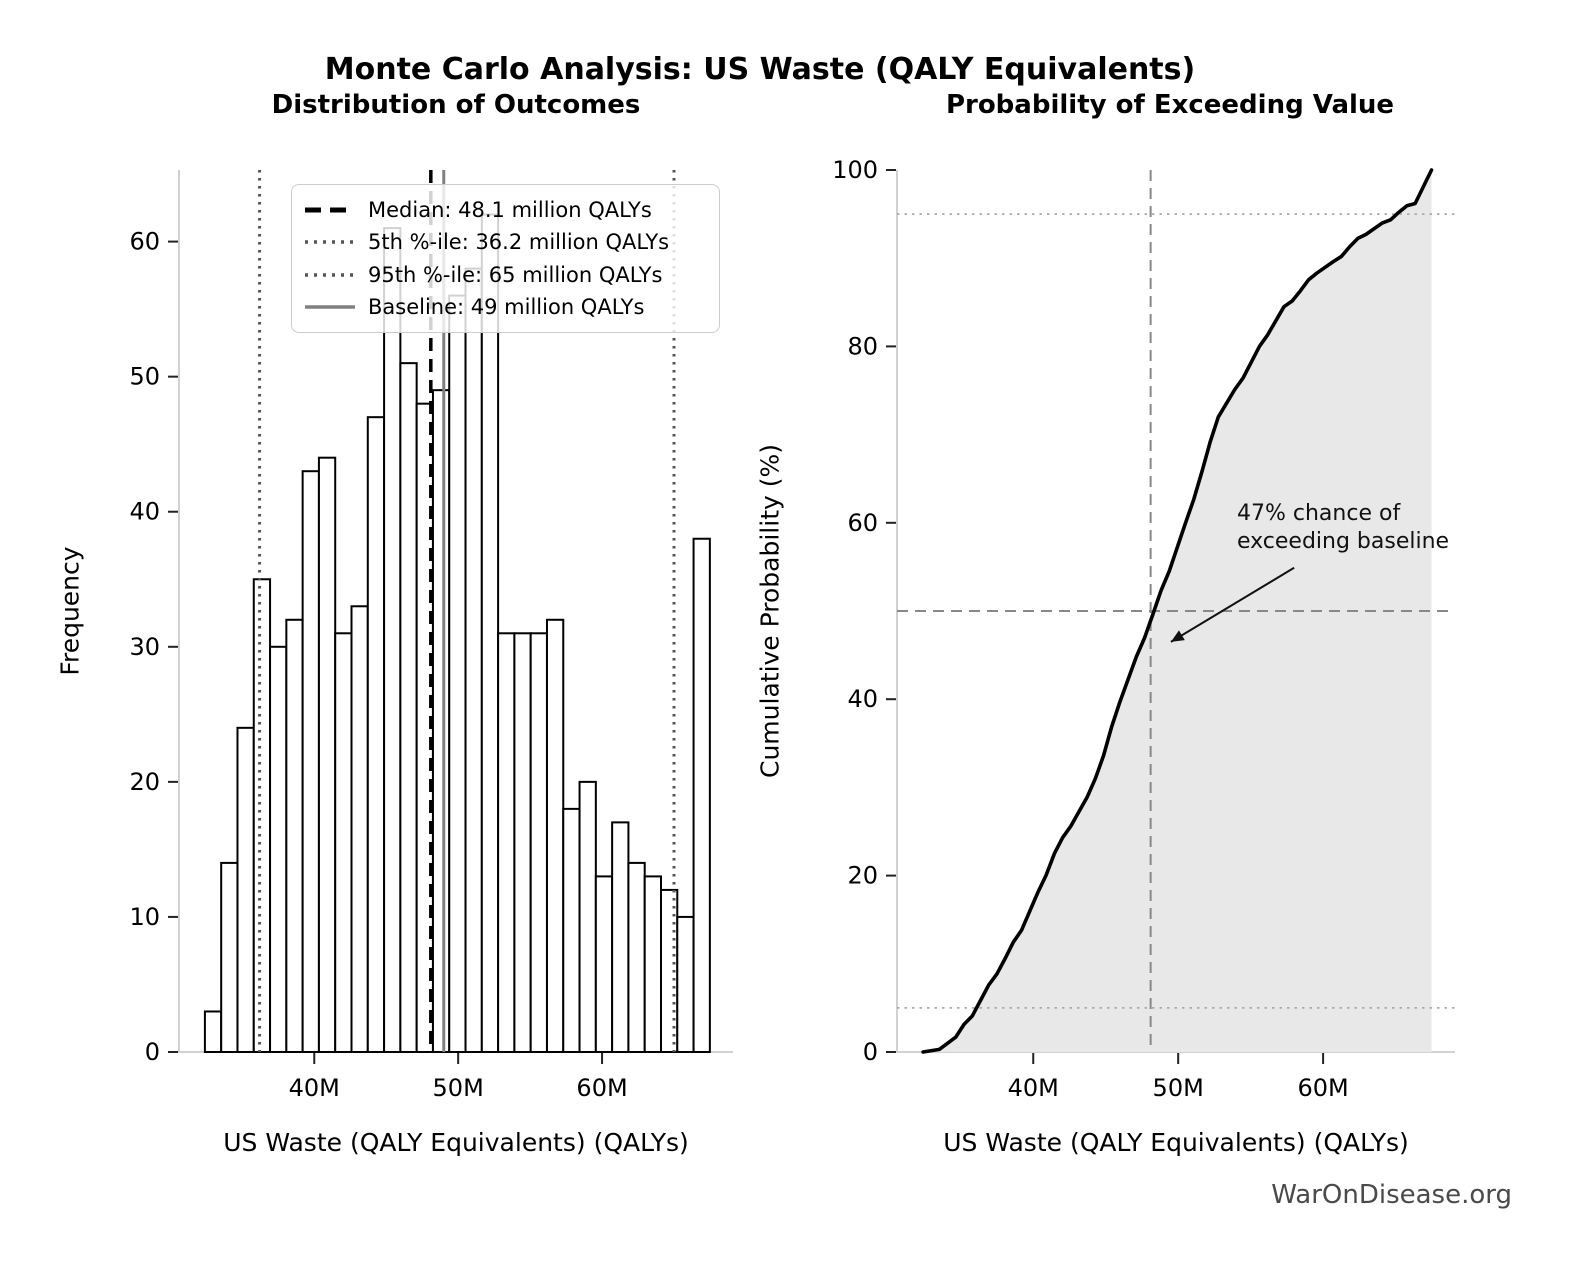 The image size is (1580, 1280). Describe the element at coordinates (770, 611) in the screenshot. I see `cdf-y-axis-label: Cumulative Probability (%)` at that location.